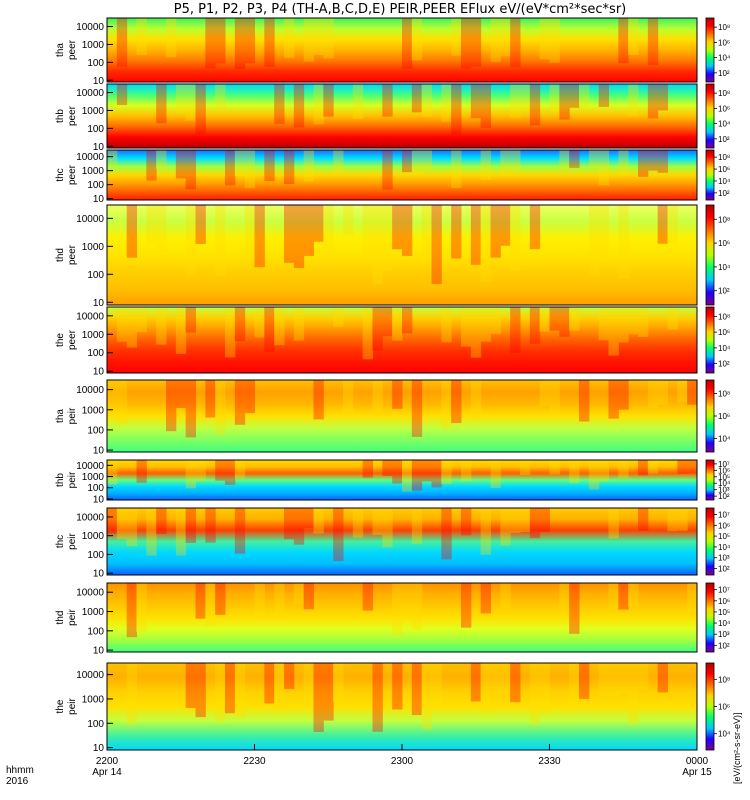 This screenshot has width=750, height=800. Describe the element at coordinates (724, 108) in the screenshot. I see `colorbar-tick-label: 10⁶` at that location.